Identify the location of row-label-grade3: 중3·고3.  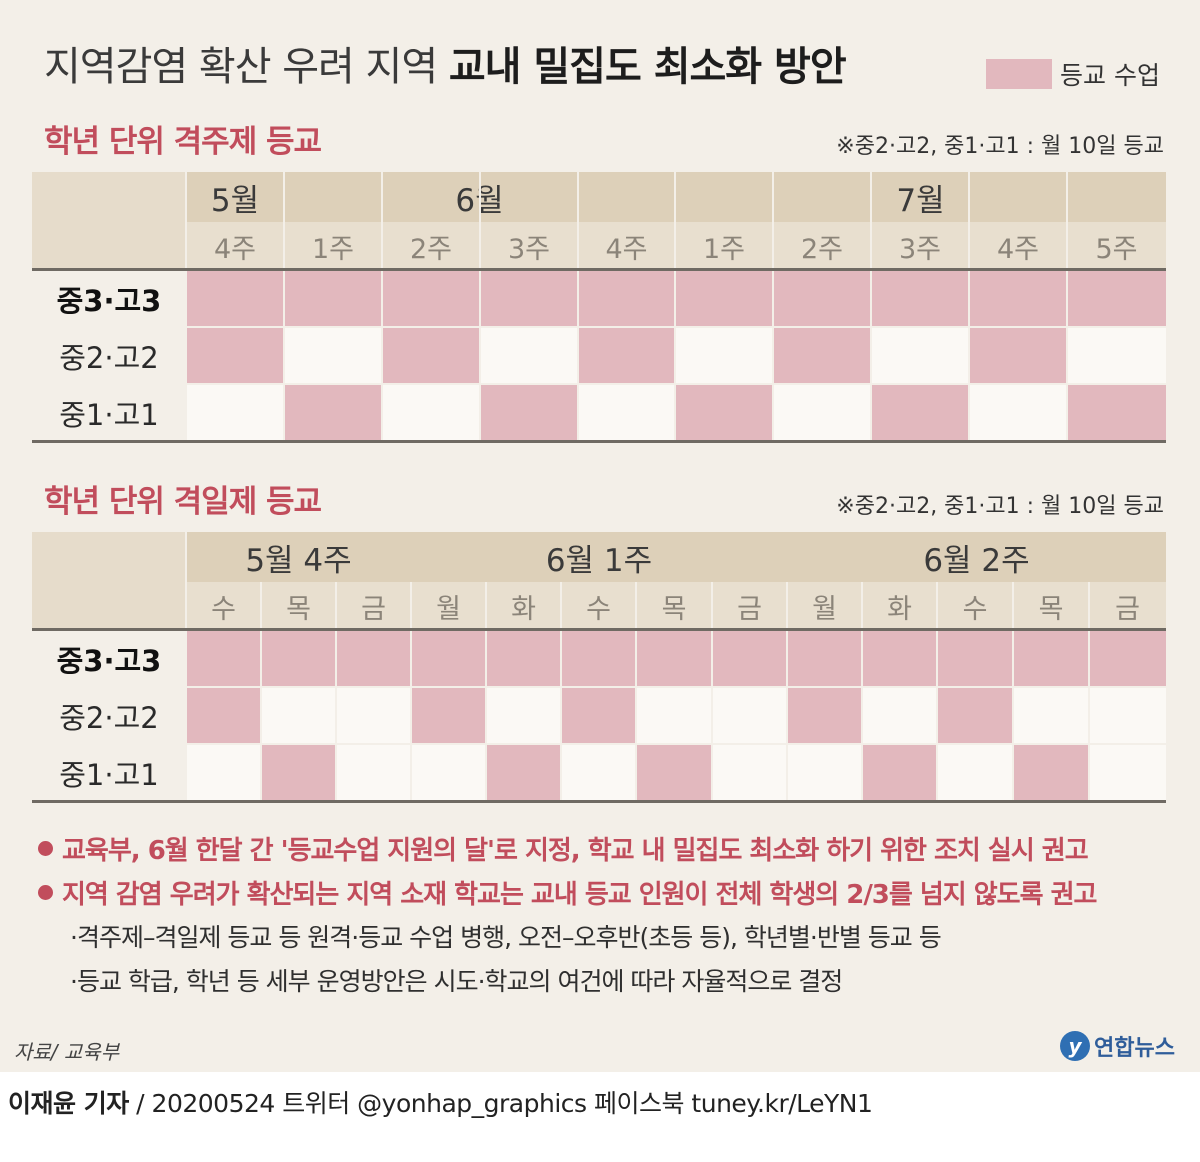
(109, 660).